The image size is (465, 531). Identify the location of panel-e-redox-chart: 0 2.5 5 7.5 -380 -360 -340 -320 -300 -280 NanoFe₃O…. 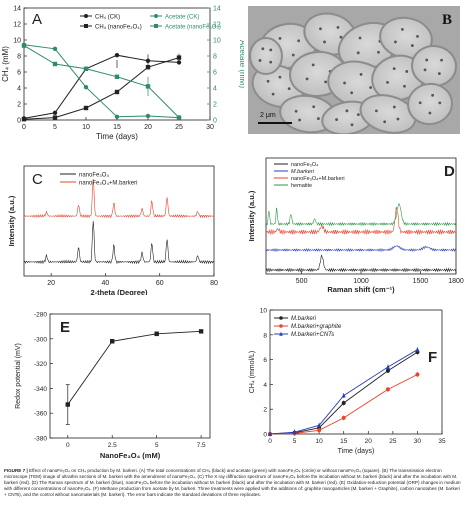
(113, 386).